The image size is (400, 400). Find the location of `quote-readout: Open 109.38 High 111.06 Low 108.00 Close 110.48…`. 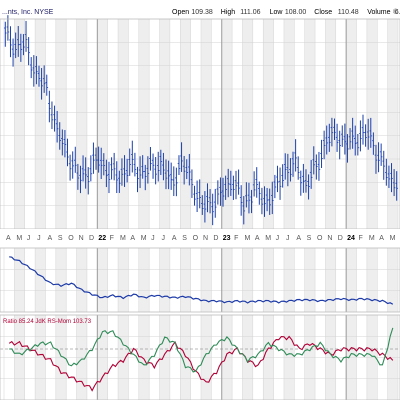

quote-readout: Open 109.38 High 111.06 Low 108.00 Close 110.48… is located at coordinates (286, 12).